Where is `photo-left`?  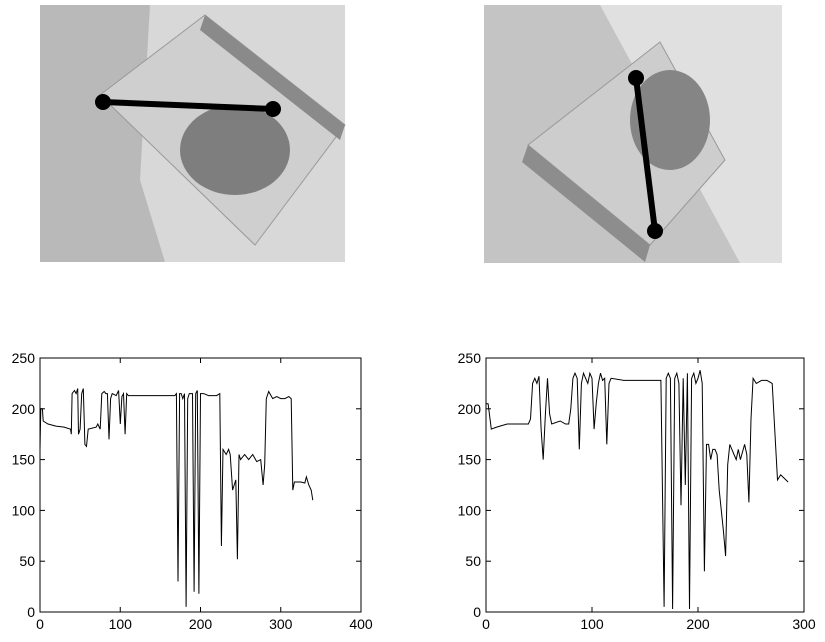
photo-left is located at coordinates (193, 133).